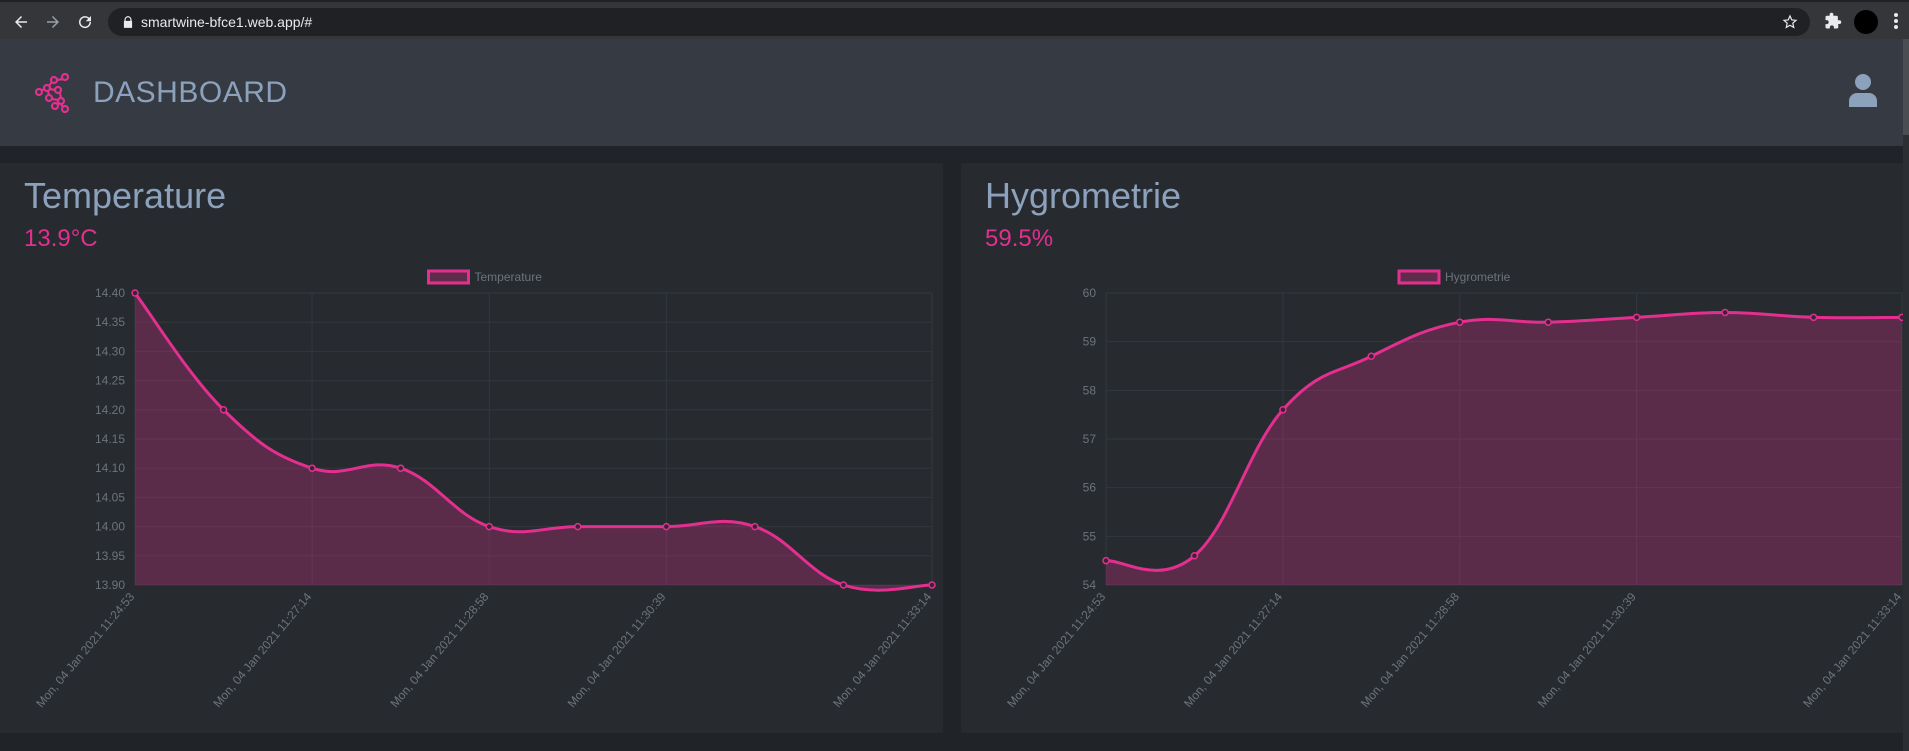 Image resolution: width=1909 pixels, height=751 pixels. I want to click on page-bottom, so click(951, 742).